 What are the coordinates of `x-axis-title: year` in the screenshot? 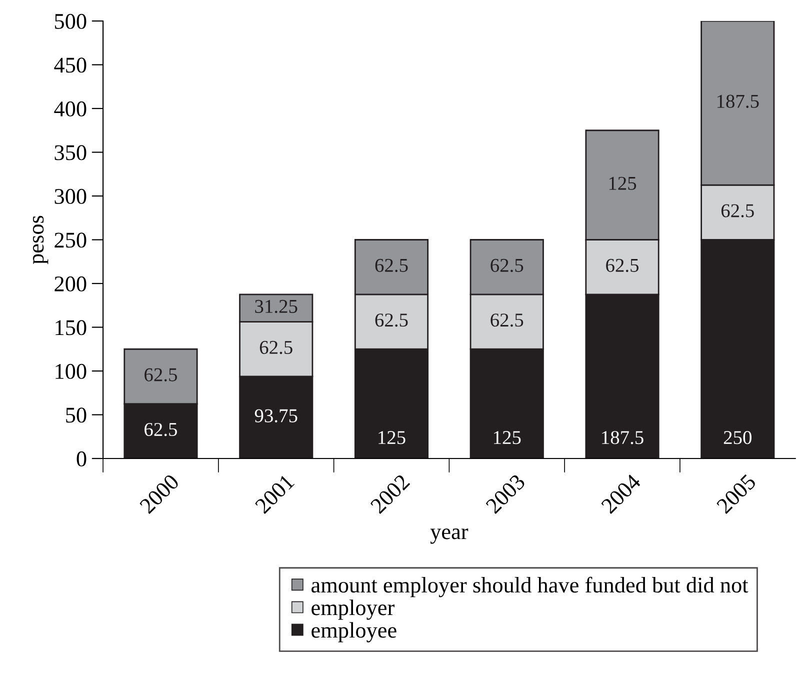 It's located at (449, 536).